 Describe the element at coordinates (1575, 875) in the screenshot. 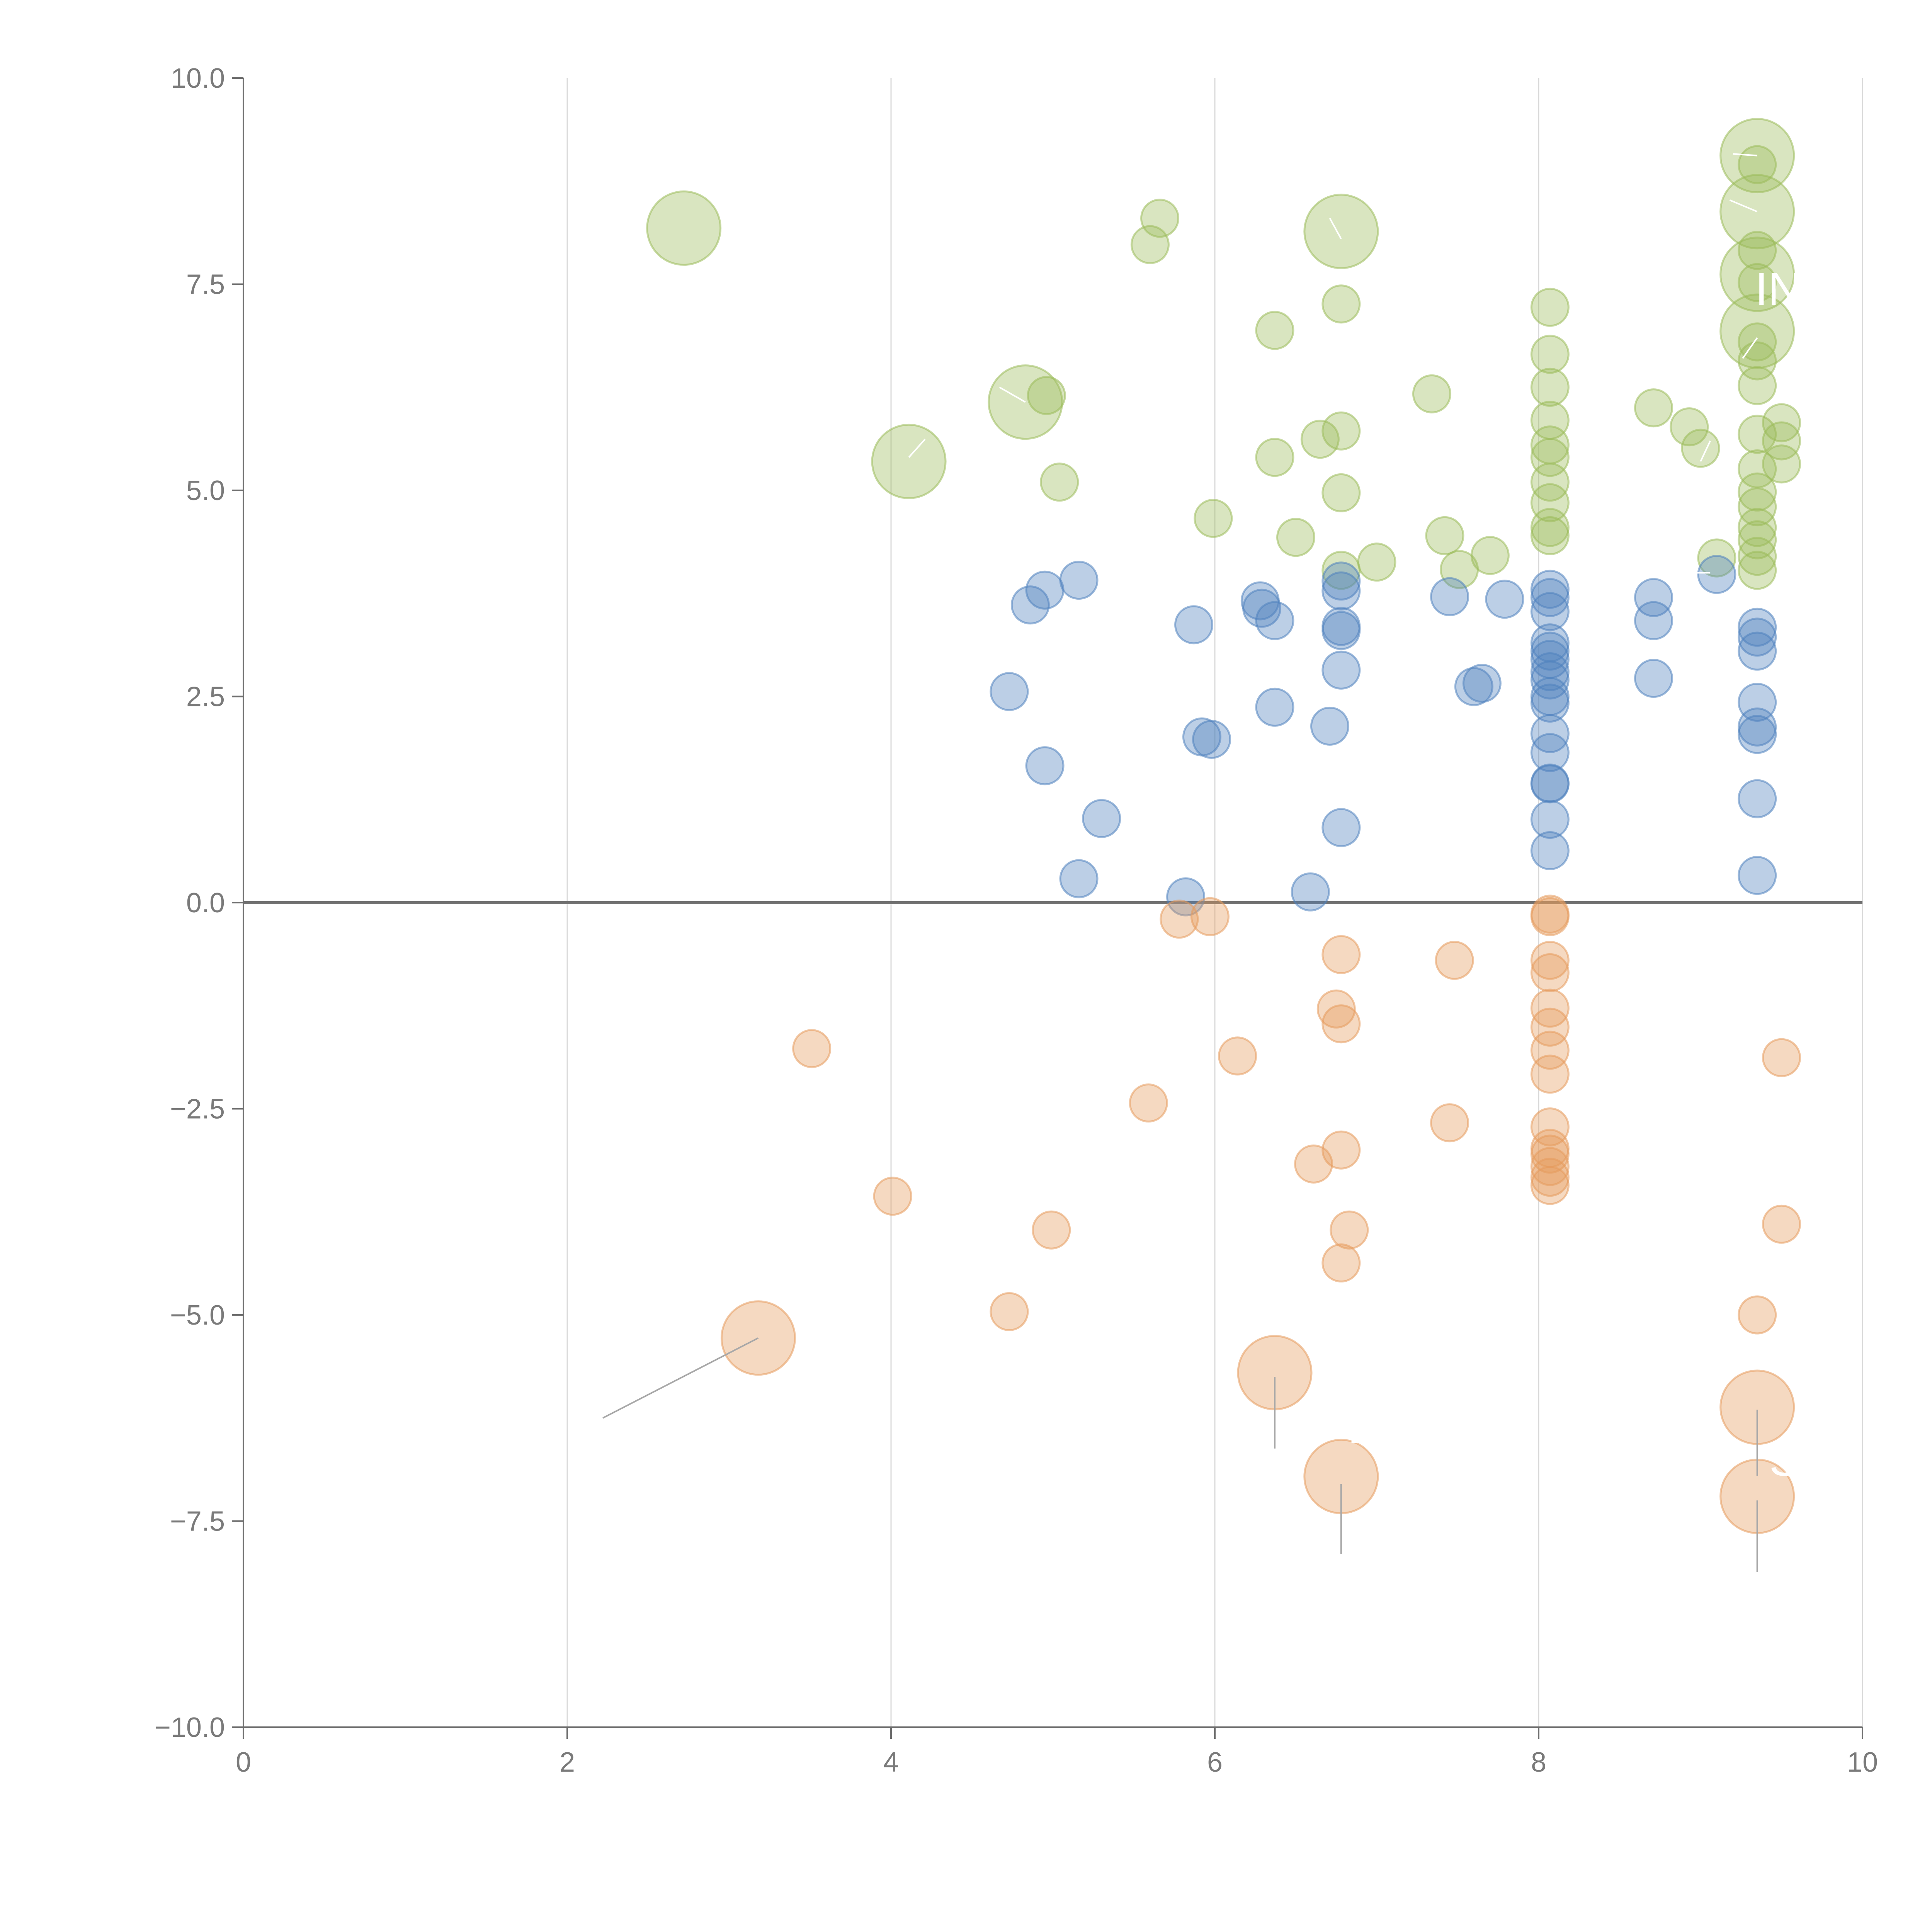

I see `annotations: IN L S` at that location.